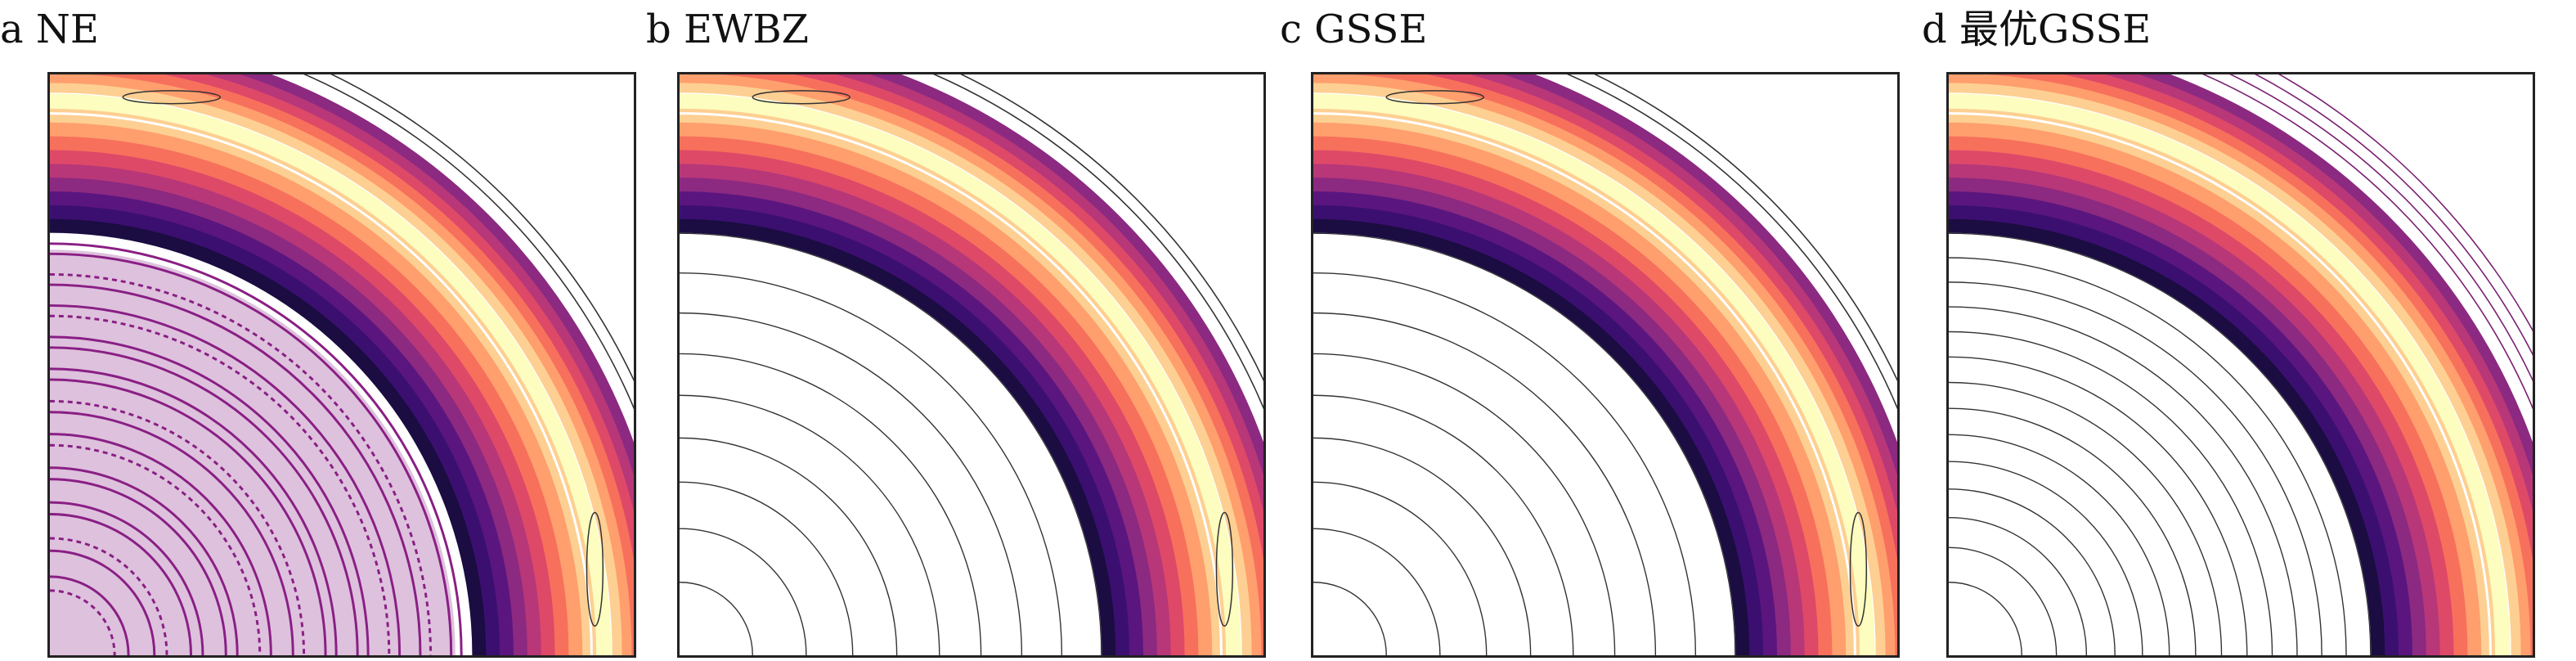 This screenshot has width=2576, height=661. Describe the element at coordinates (12, 29) in the screenshot. I see `panel-a-letter: a` at that location.